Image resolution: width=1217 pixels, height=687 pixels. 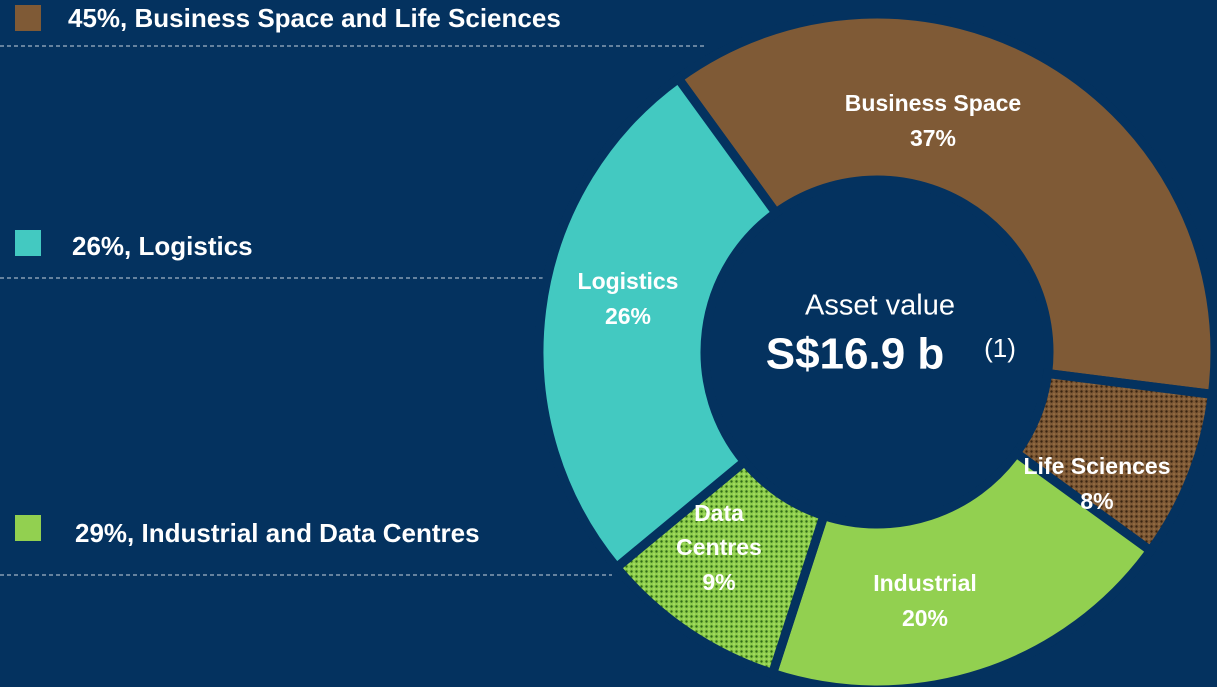 What do you see at coordinates (718, 582) in the screenshot?
I see `segment-value: 9%` at bounding box center [718, 582].